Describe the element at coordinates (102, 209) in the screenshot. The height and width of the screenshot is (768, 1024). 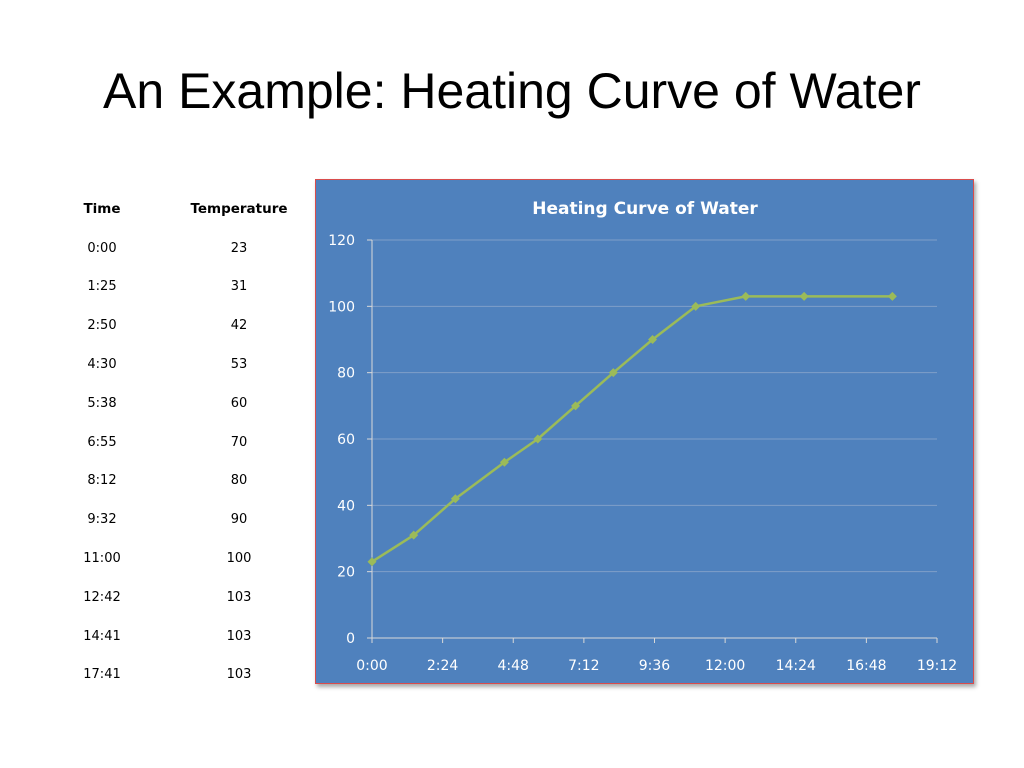
I see `header-time: Time` at that location.